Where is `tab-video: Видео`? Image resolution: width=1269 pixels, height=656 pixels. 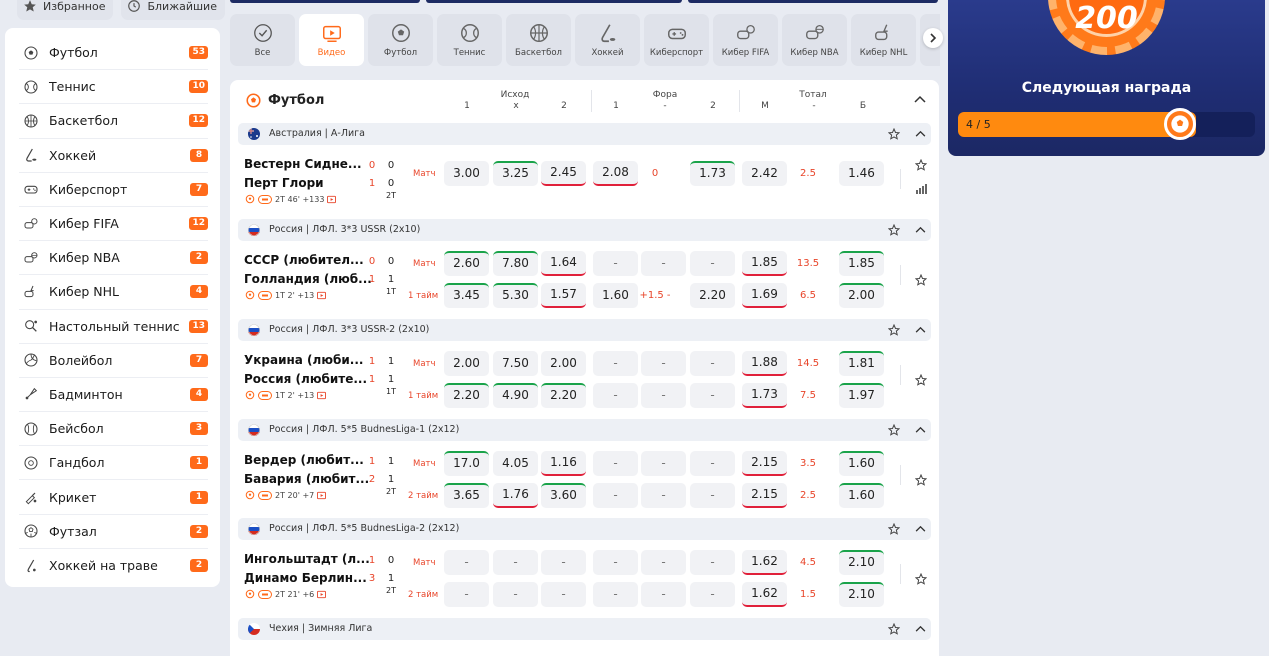 tab-video: Видео is located at coordinates (331, 40).